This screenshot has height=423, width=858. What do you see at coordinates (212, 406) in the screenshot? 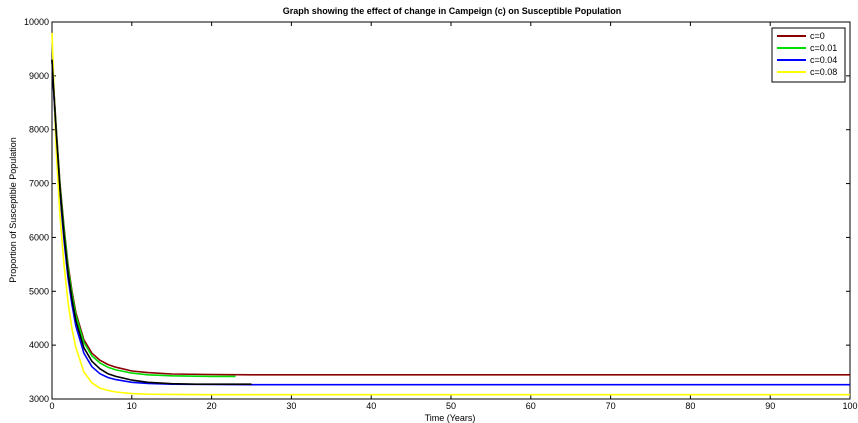
I see `x-tick-label: 20` at bounding box center [212, 406].